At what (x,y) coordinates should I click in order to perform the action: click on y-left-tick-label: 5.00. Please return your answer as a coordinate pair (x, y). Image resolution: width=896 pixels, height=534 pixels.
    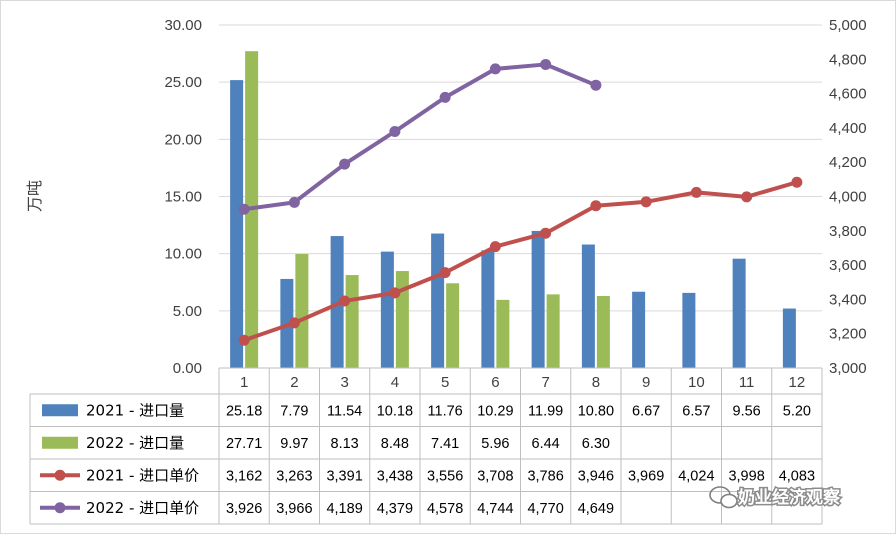
    Looking at the image, I should click on (187, 311).